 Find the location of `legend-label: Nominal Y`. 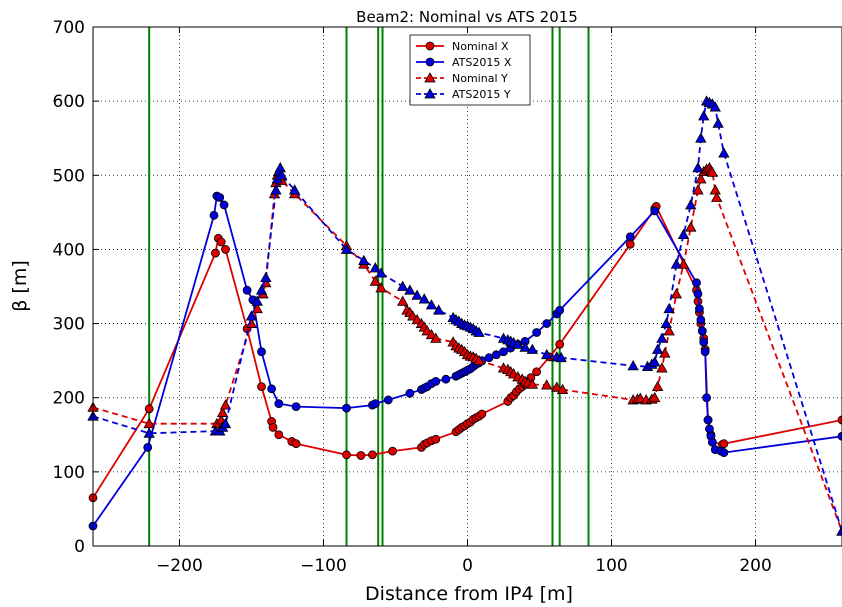

legend-label: Nominal Y is located at coordinates (480, 78).